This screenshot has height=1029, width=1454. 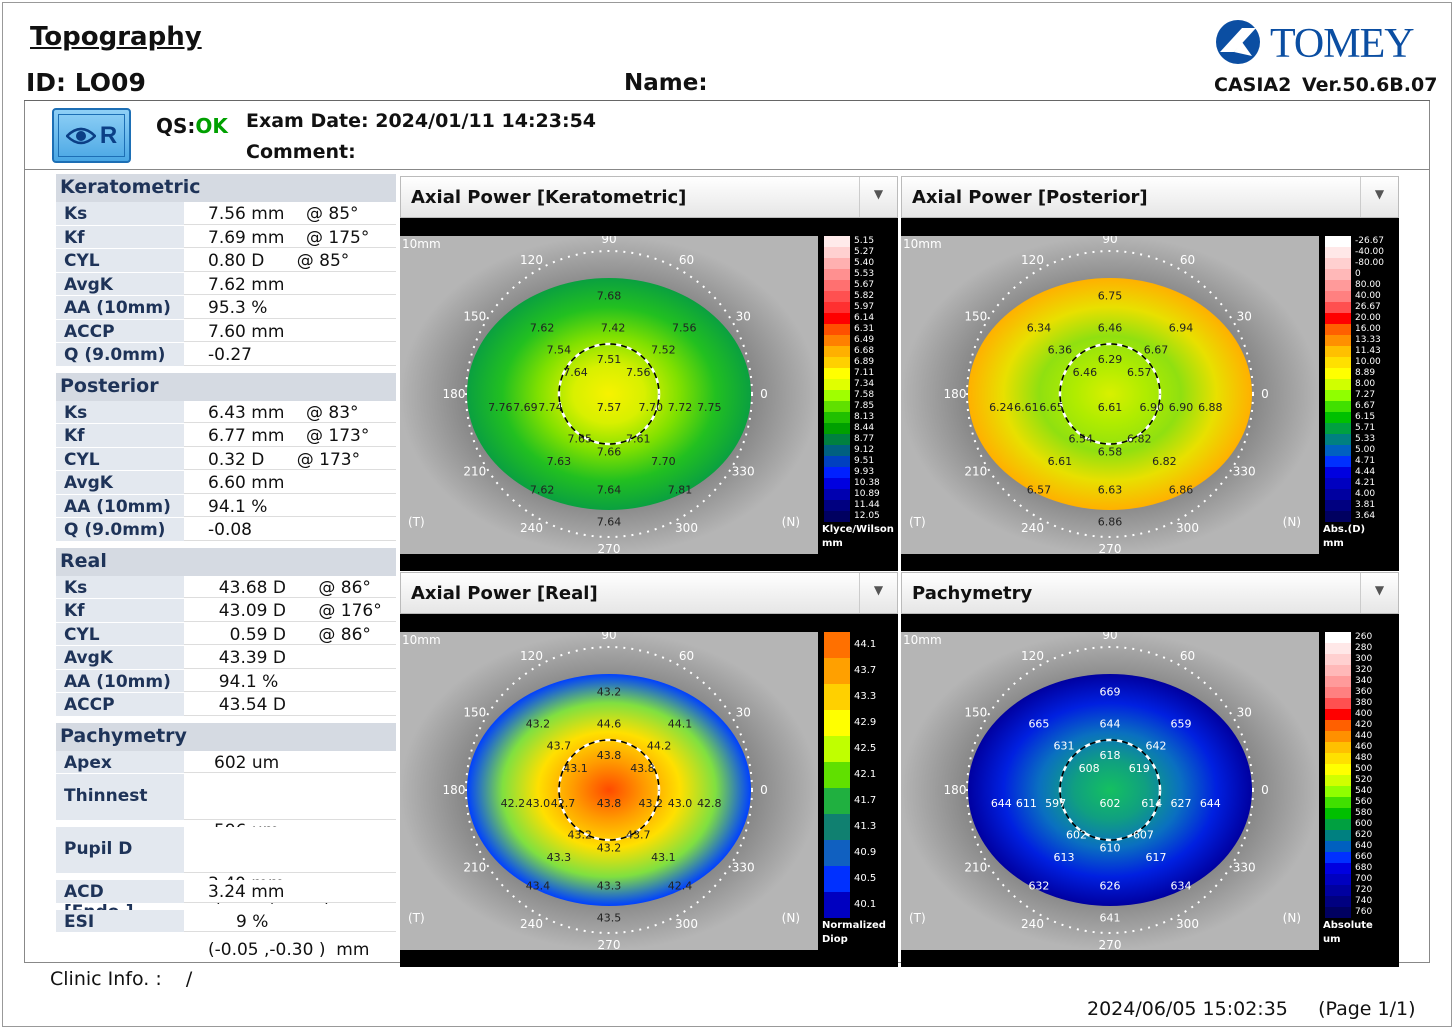 I want to click on scale-label: 42.1, so click(x=865, y=774).